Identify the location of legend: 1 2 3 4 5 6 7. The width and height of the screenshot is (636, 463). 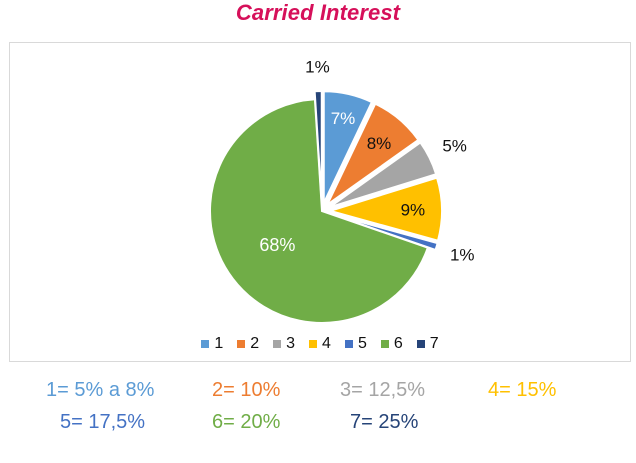
(320, 344).